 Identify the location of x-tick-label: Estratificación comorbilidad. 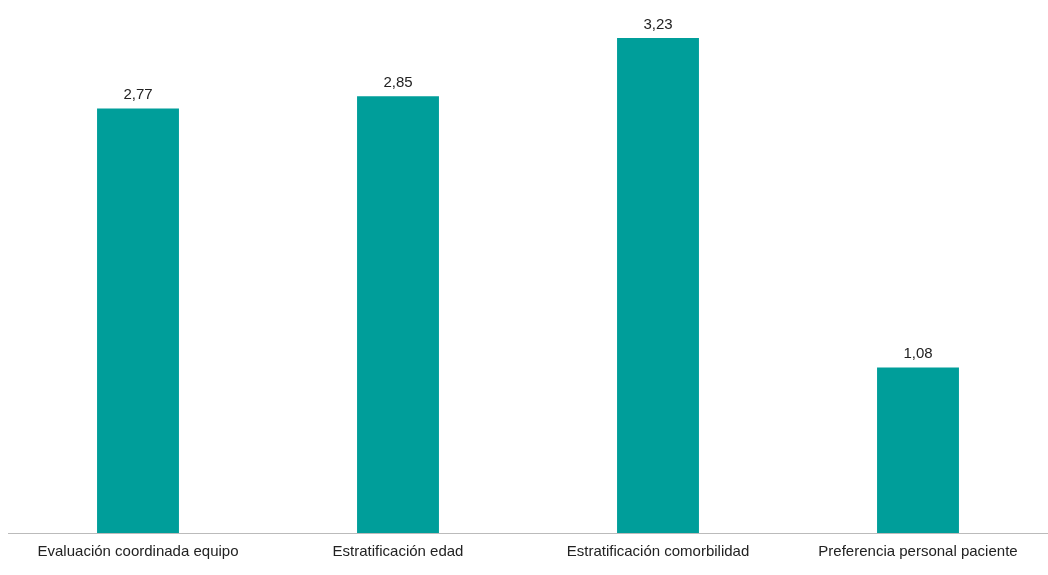
(658, 551).